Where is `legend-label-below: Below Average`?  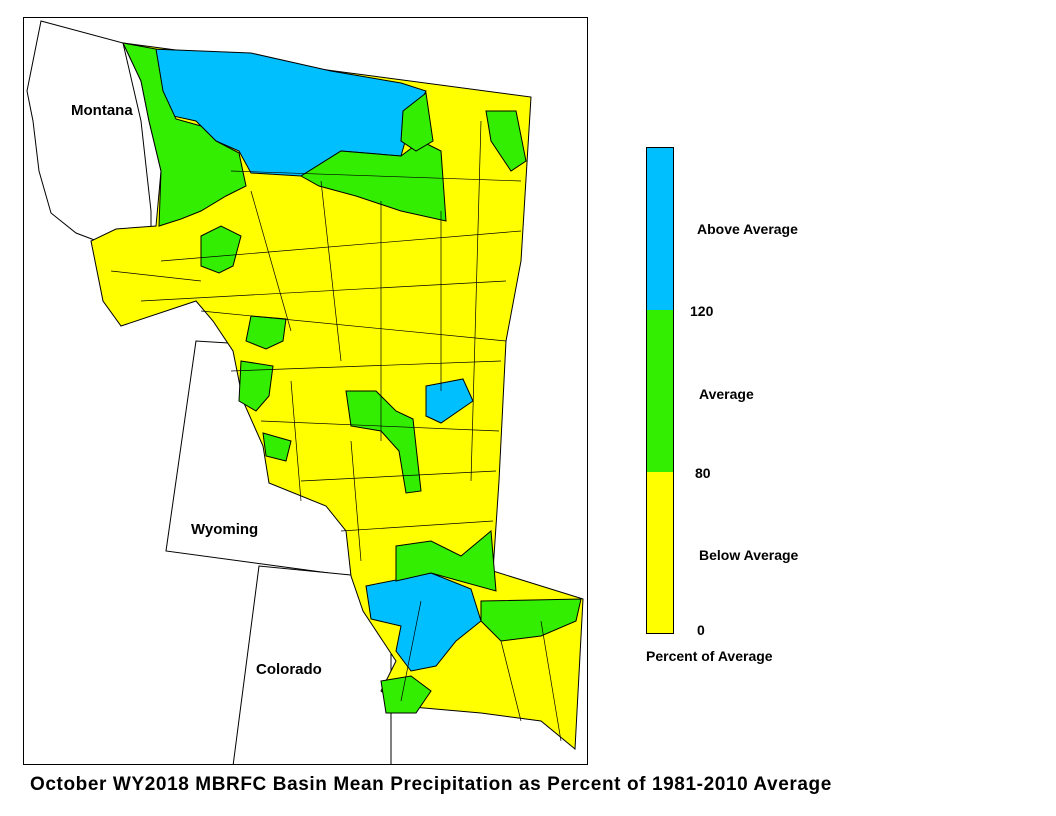 legend-label-below: Below Average is located at coordinates (749, 555).